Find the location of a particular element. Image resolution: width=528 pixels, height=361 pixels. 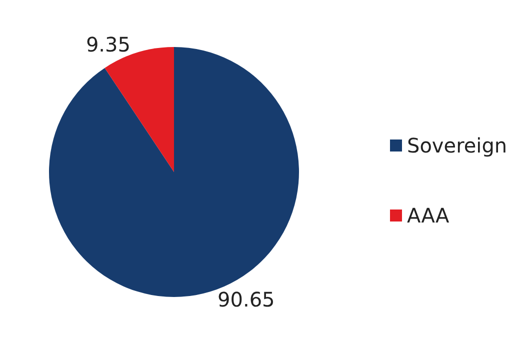

legend-label: Sovereign is located at coordinates (457, 146).